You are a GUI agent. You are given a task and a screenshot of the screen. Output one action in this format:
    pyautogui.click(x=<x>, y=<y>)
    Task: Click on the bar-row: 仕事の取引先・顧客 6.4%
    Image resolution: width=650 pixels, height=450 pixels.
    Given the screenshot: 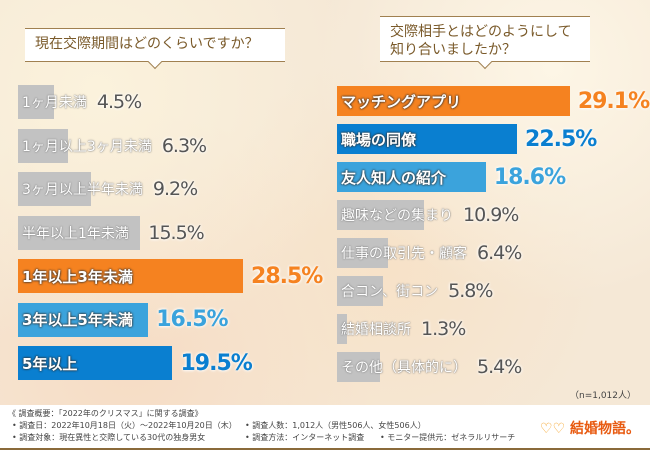 What is the action you would take?
    pyautogui.click(x=429, y=253)
    